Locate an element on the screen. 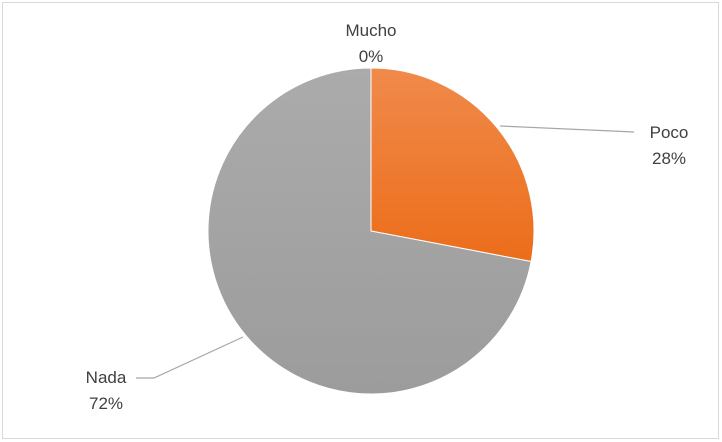 The height and width of the screenshot is (442, 722). leader-line-nada is located at coordinates (190, 357).